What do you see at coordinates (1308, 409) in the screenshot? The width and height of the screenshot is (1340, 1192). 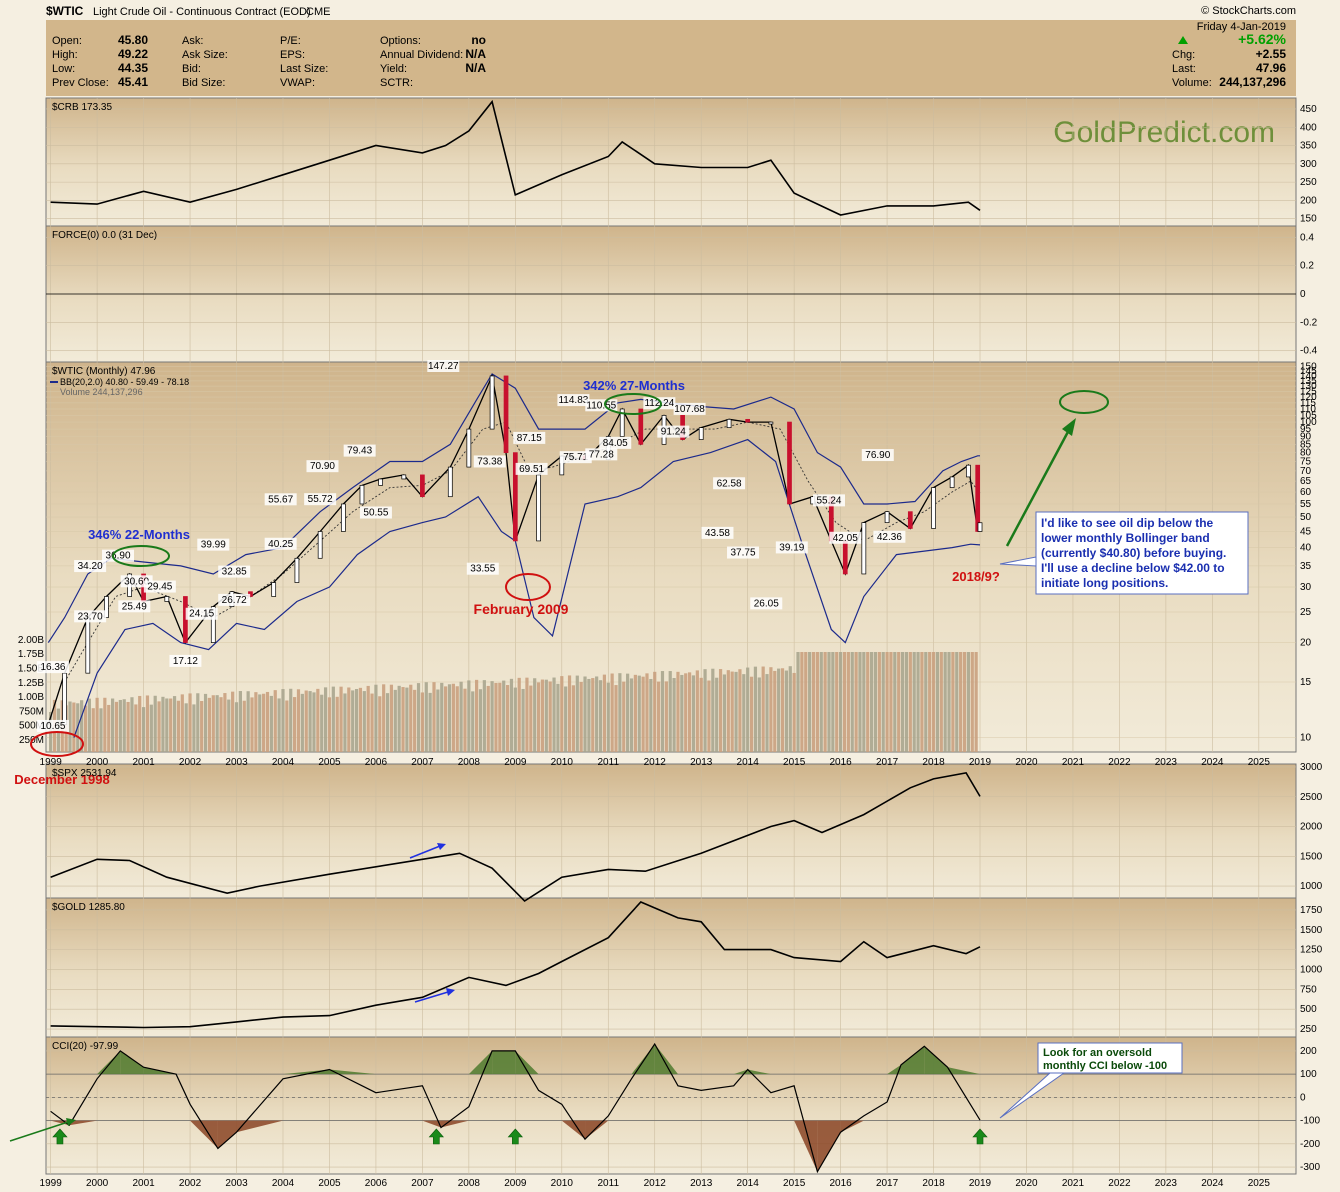 I see `y-tick-label: 110` at bounding box center [1308, 409].